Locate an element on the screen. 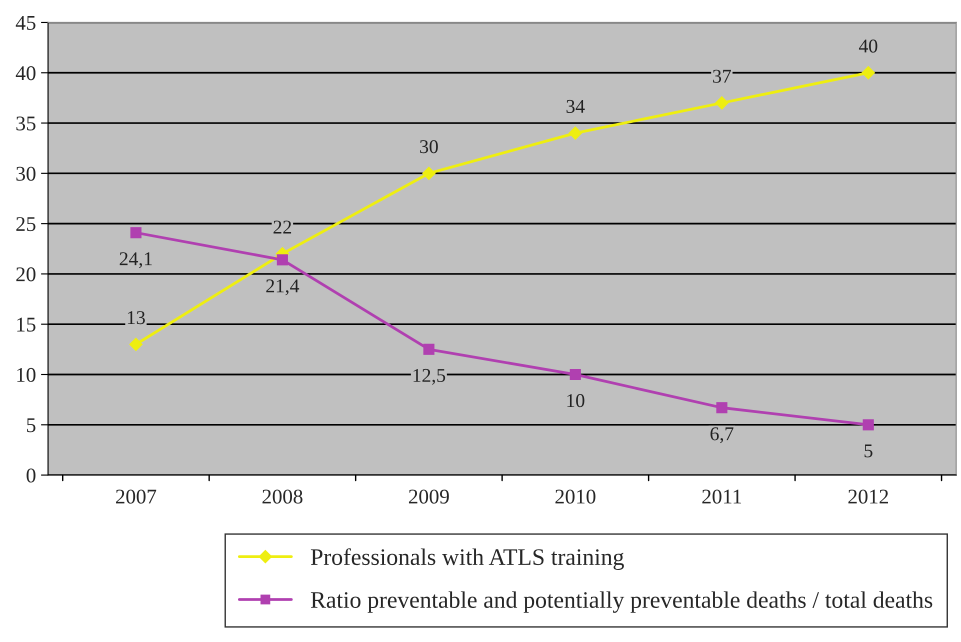 The image size is (961, 642). y-tick-label: 20 is located at coordinates (26, 274).